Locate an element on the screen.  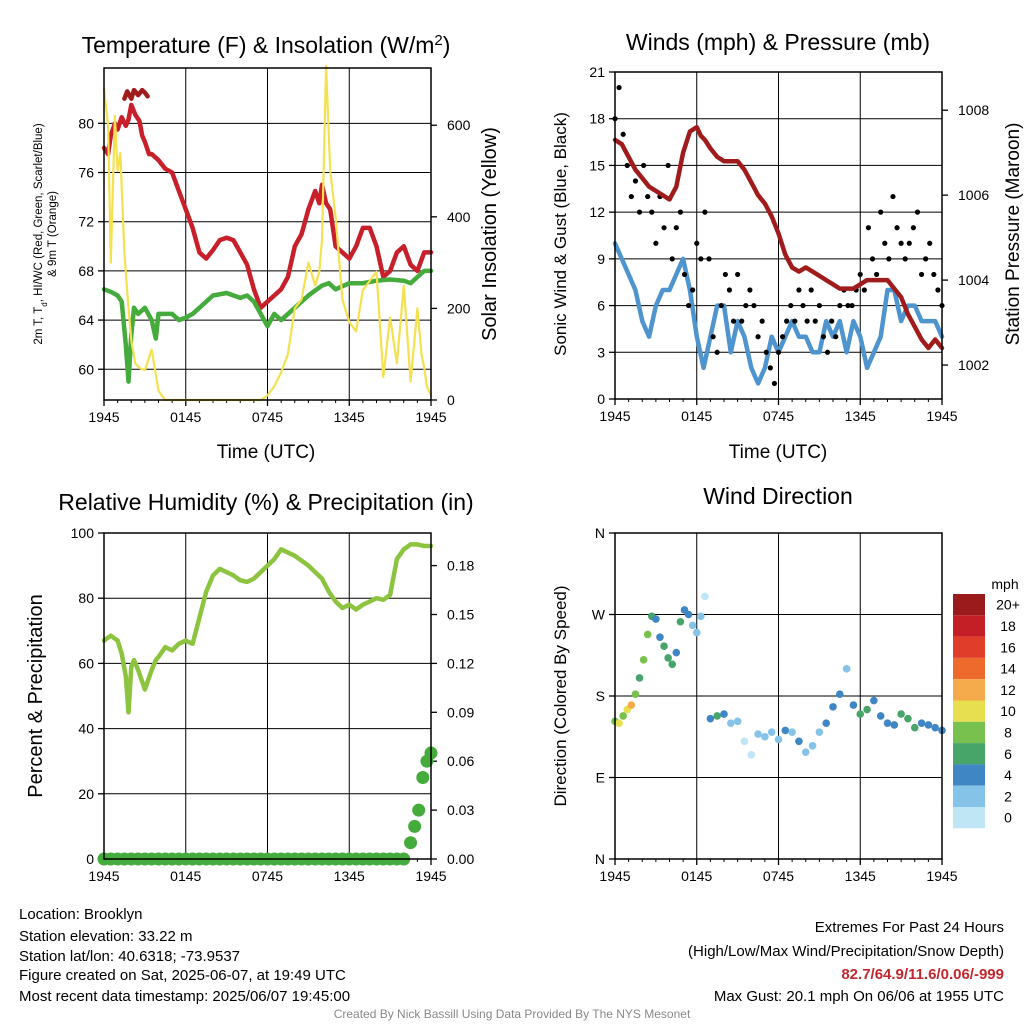
y-tick-label: 12 is located at coordinates (597, 212).